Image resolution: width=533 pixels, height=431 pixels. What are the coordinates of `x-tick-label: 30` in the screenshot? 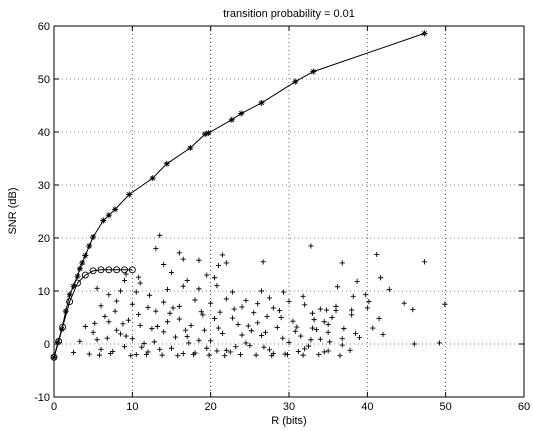 It's located at (289, 407).